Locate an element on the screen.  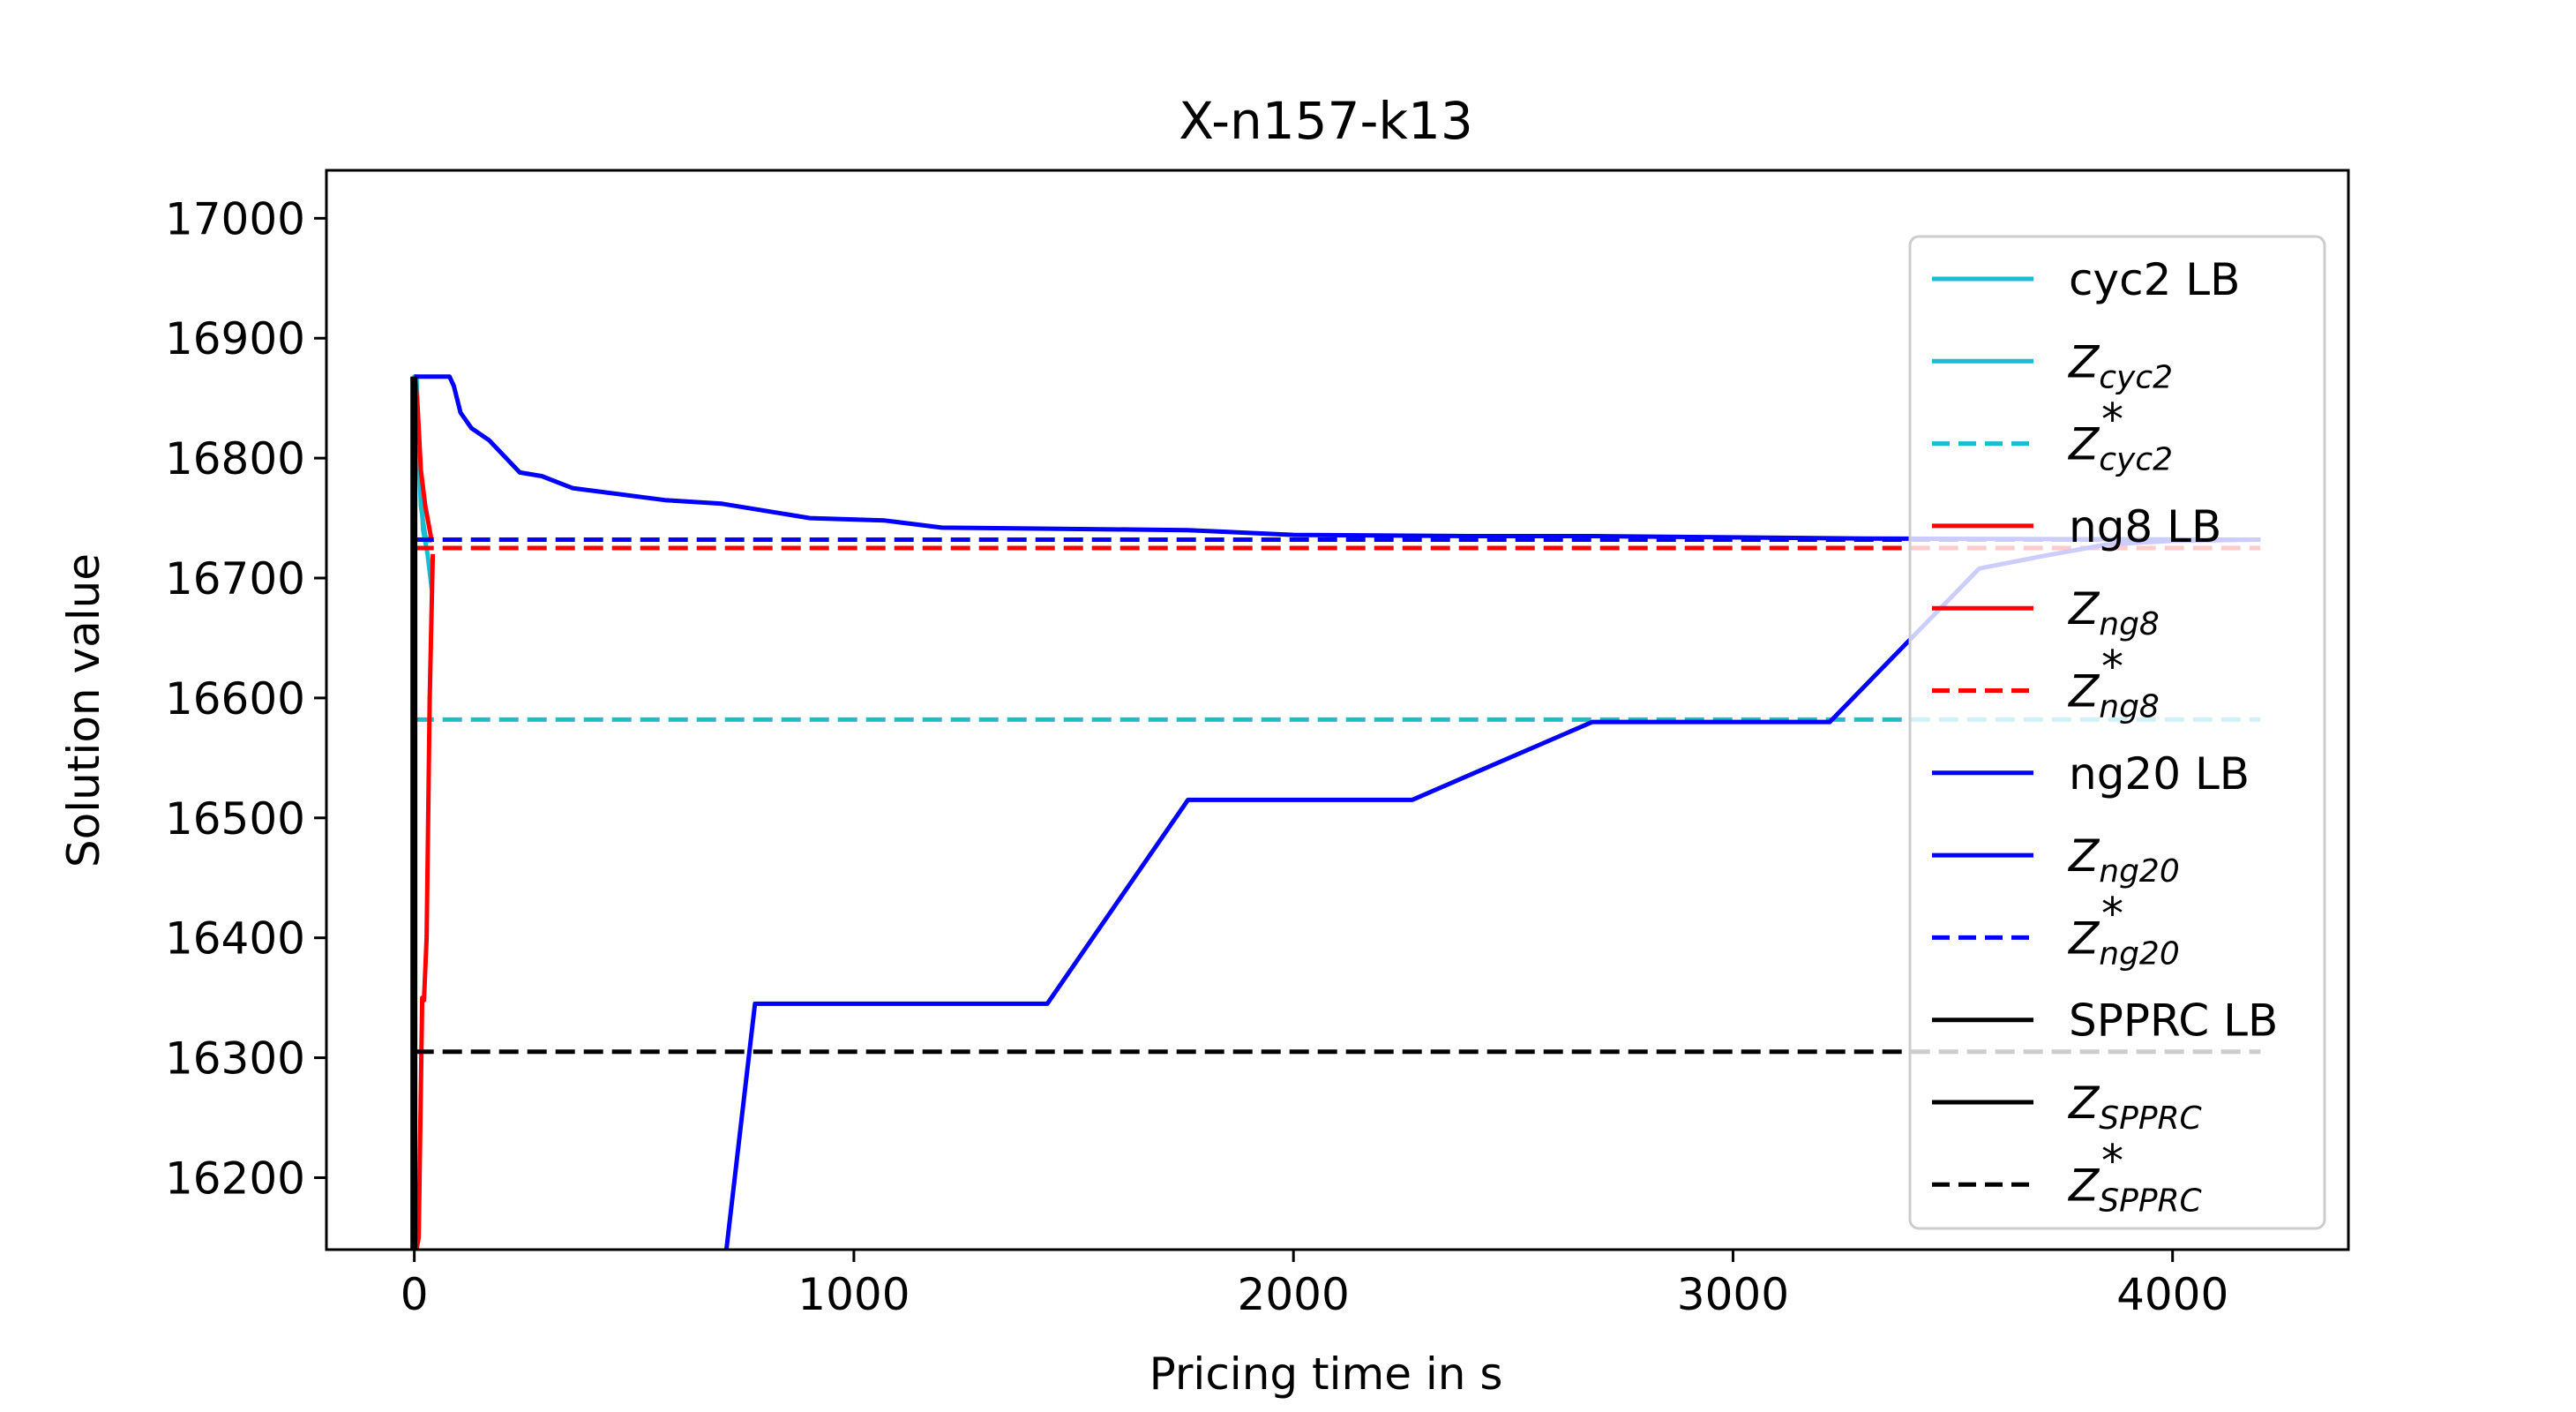
y-tick-label: 16500 is located at coordinates (235, 819).